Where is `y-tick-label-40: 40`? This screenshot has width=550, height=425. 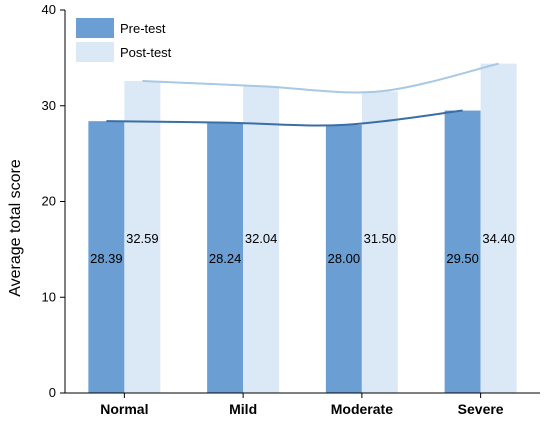 y-tick-label-40: 40 is located at coordinates (49, 9).